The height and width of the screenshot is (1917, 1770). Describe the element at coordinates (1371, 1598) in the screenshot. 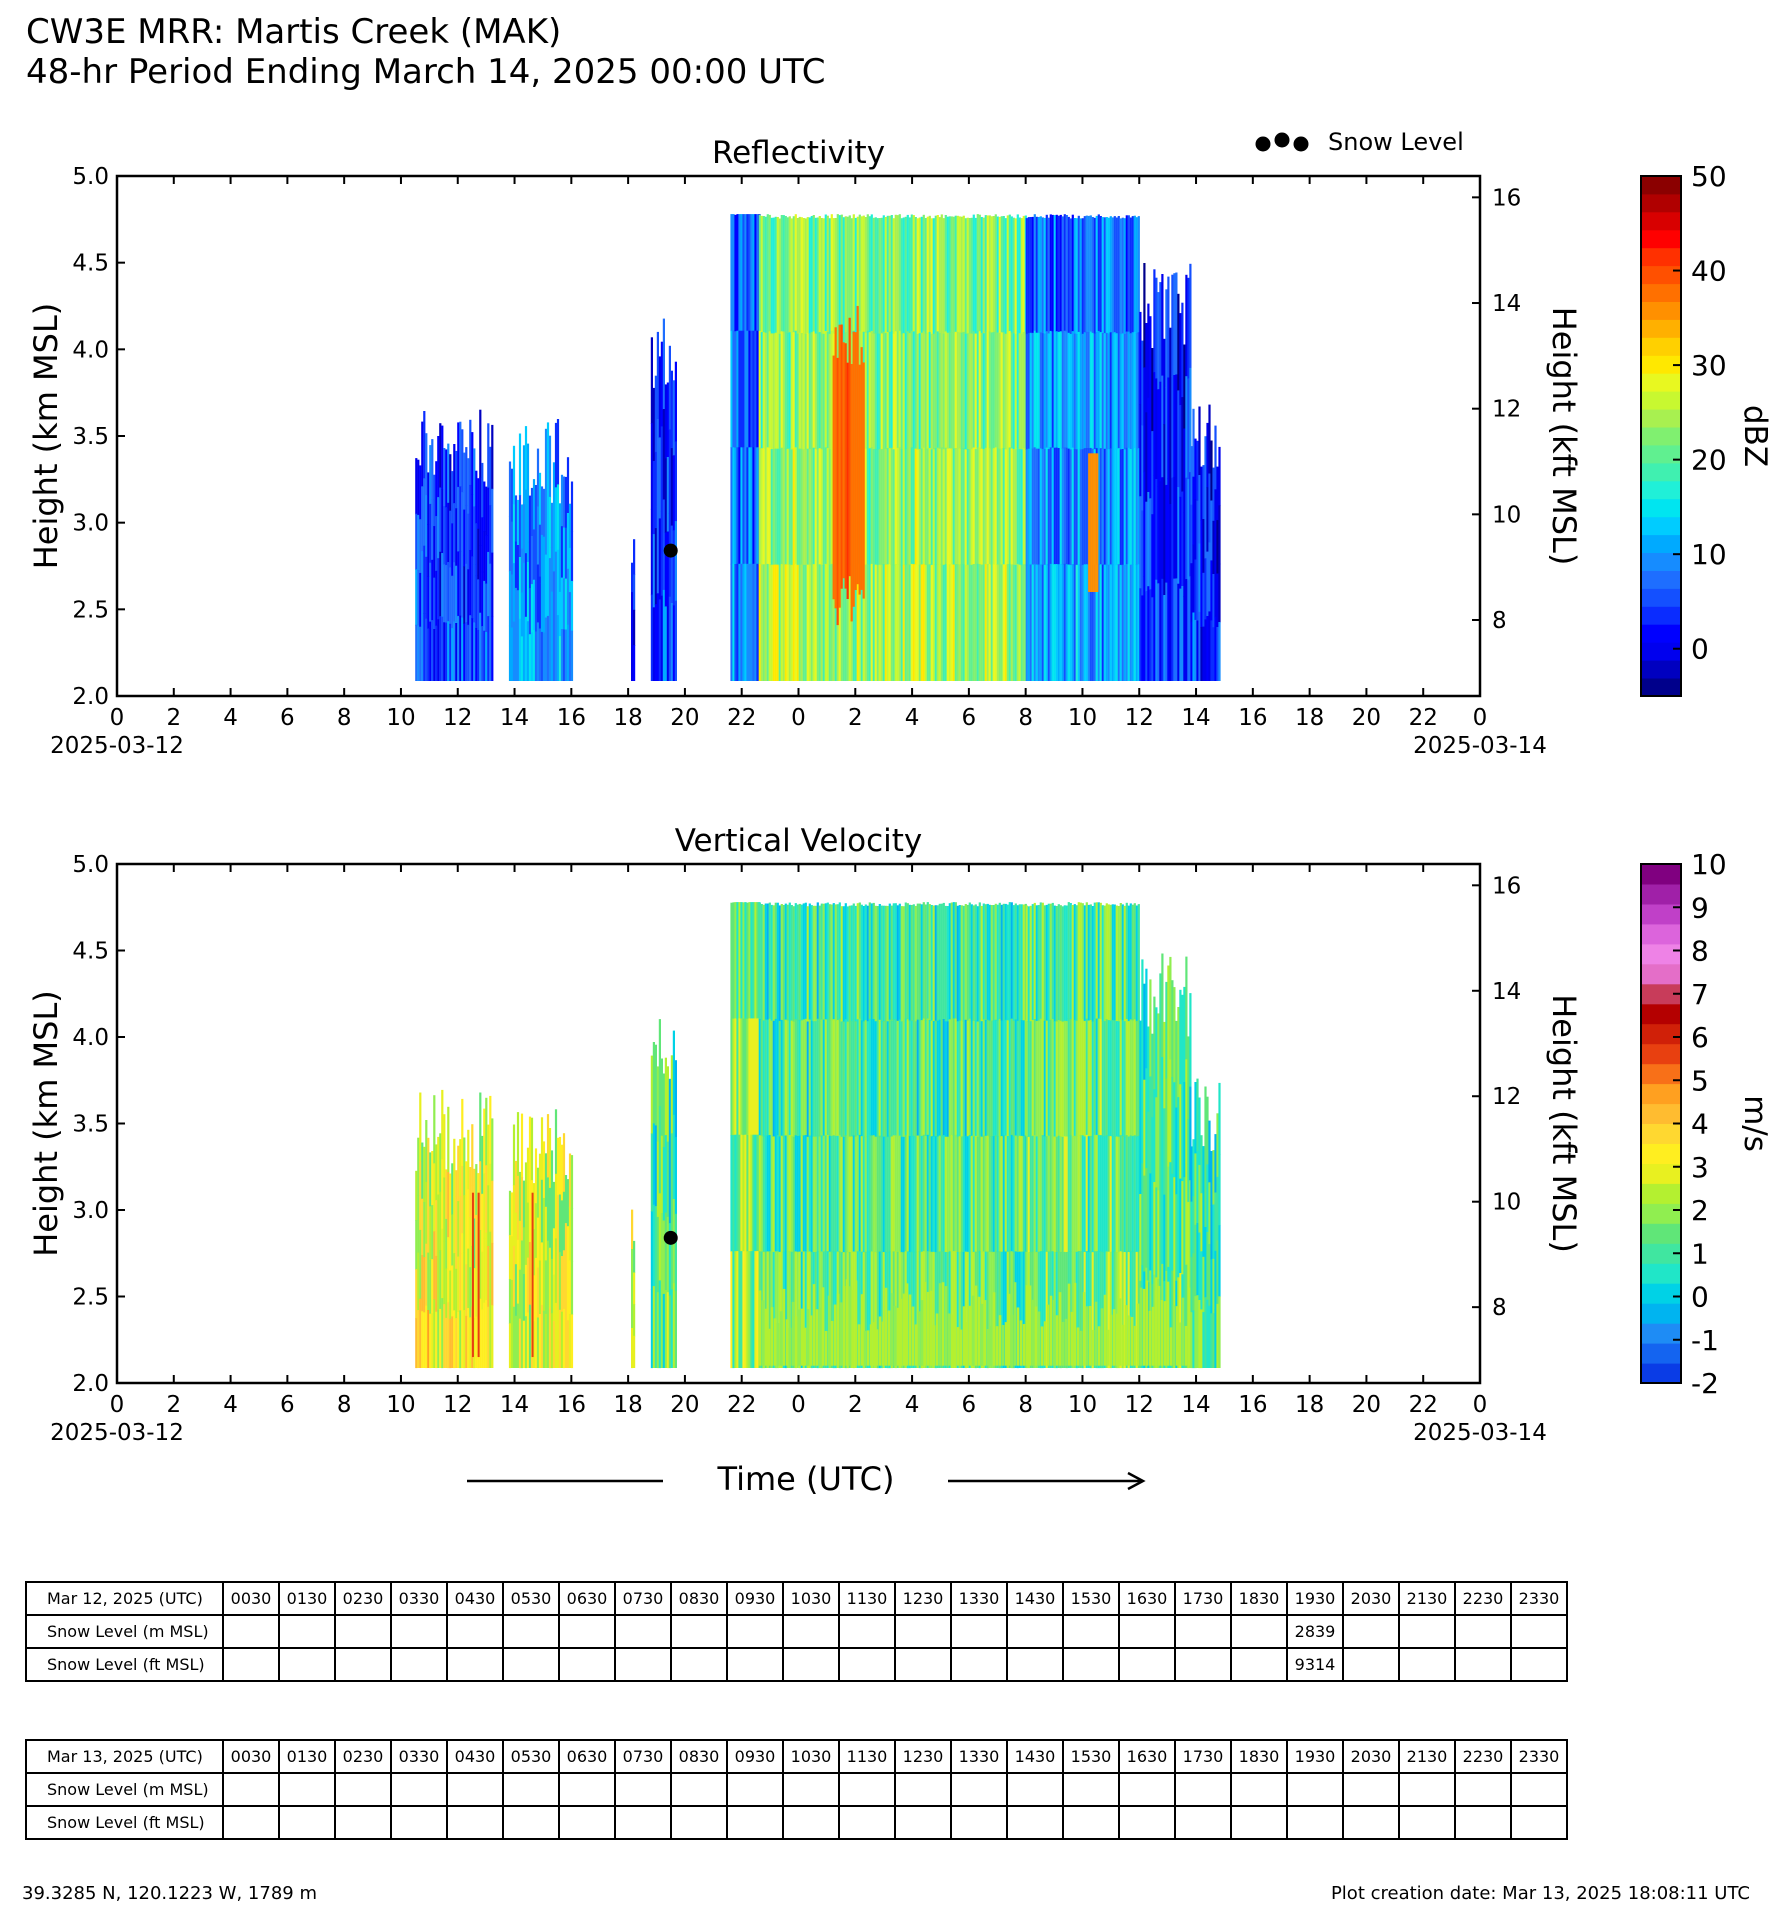

I see `table-time-header: 2030` at that location.